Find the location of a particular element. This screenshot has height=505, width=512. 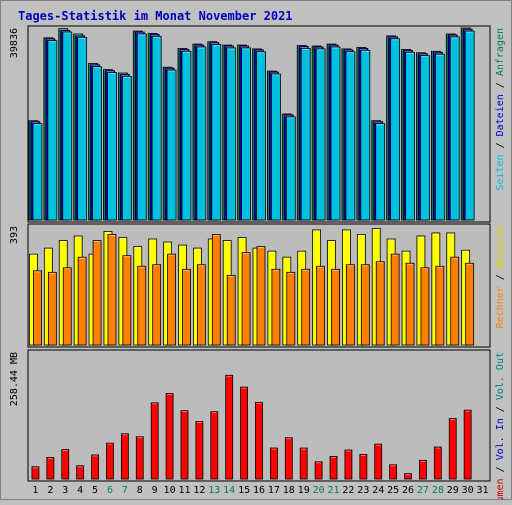

x-tick-day-30: 30 is located at coordinates (468, 490).